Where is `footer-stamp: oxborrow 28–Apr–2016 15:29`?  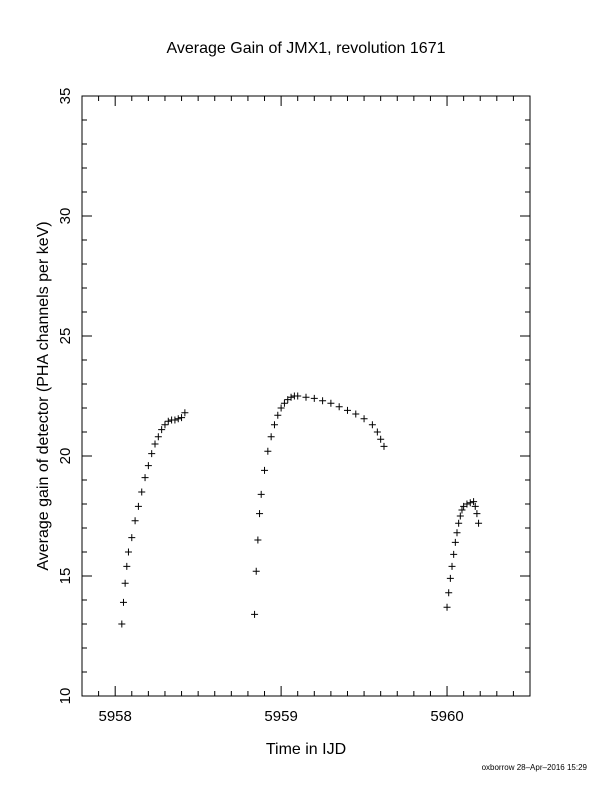 footer-stamp: oxborrow 28–Apr–2016 15:29 is located at coordinates (535, 767).